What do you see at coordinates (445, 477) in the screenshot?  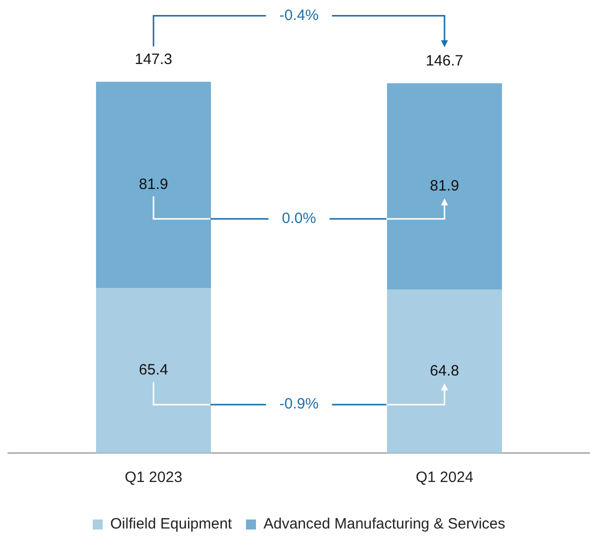 I see `x-tick-label: Q1 2024` at bounding box center [445, 477].